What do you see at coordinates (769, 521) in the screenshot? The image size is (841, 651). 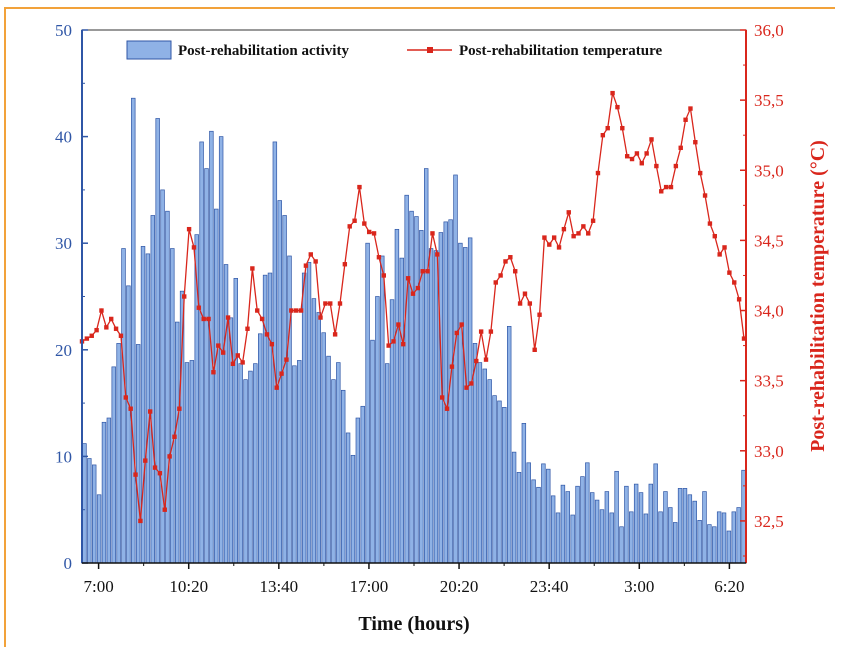 I see `right-tick-label: 32,5` at bounding box center [769, 521].